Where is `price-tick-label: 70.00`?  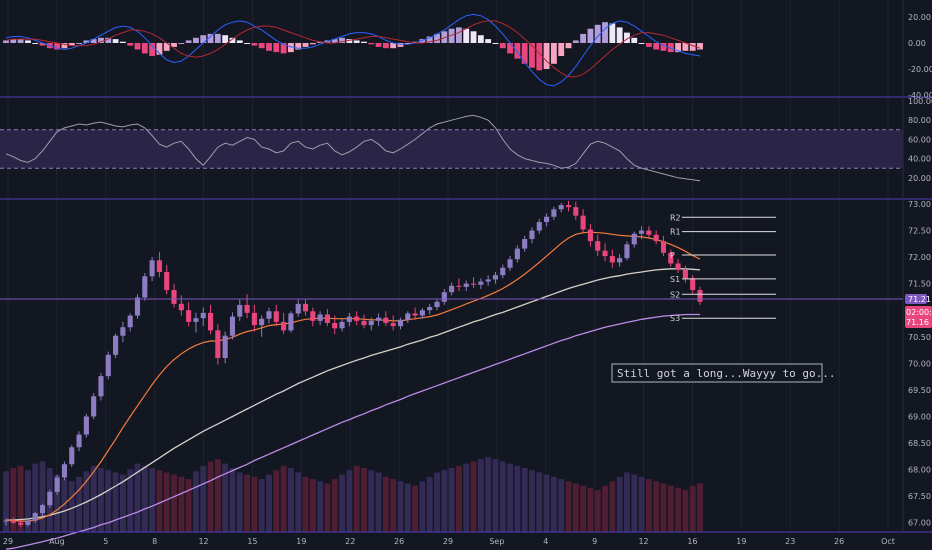 price-tick-label: 70.00 is located at coordinates (919, 363).